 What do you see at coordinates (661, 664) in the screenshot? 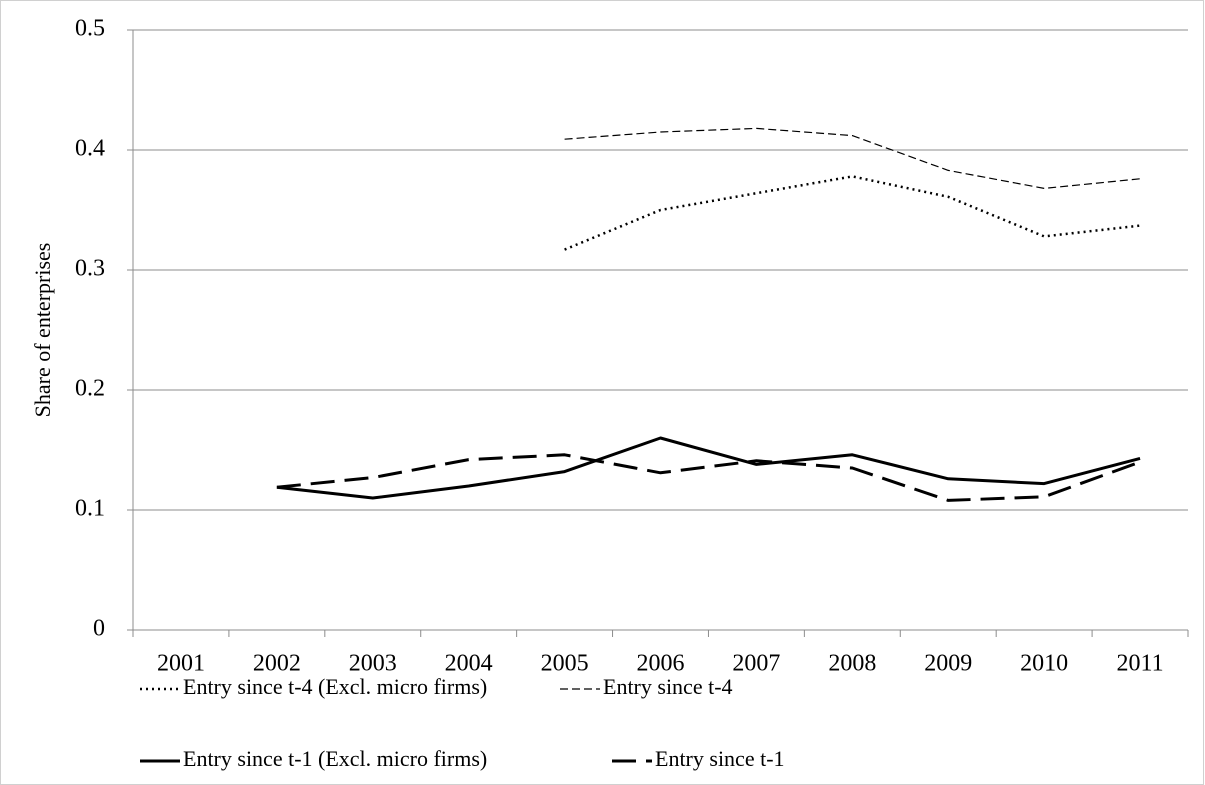
I see `x-tick-label: 2006` at bounding box center [661, 664].